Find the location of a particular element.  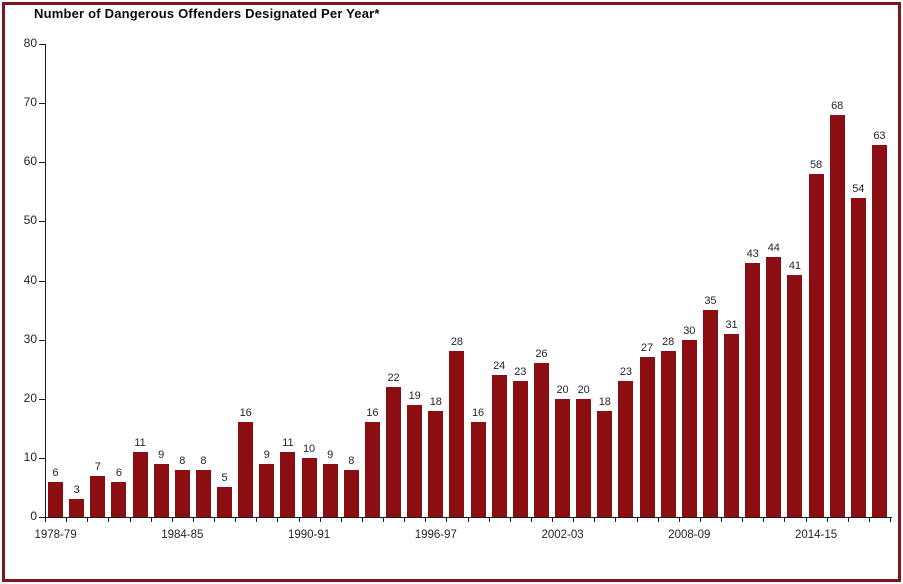

y-axis-tick-label: 20 is located at coordinates (30, 397).